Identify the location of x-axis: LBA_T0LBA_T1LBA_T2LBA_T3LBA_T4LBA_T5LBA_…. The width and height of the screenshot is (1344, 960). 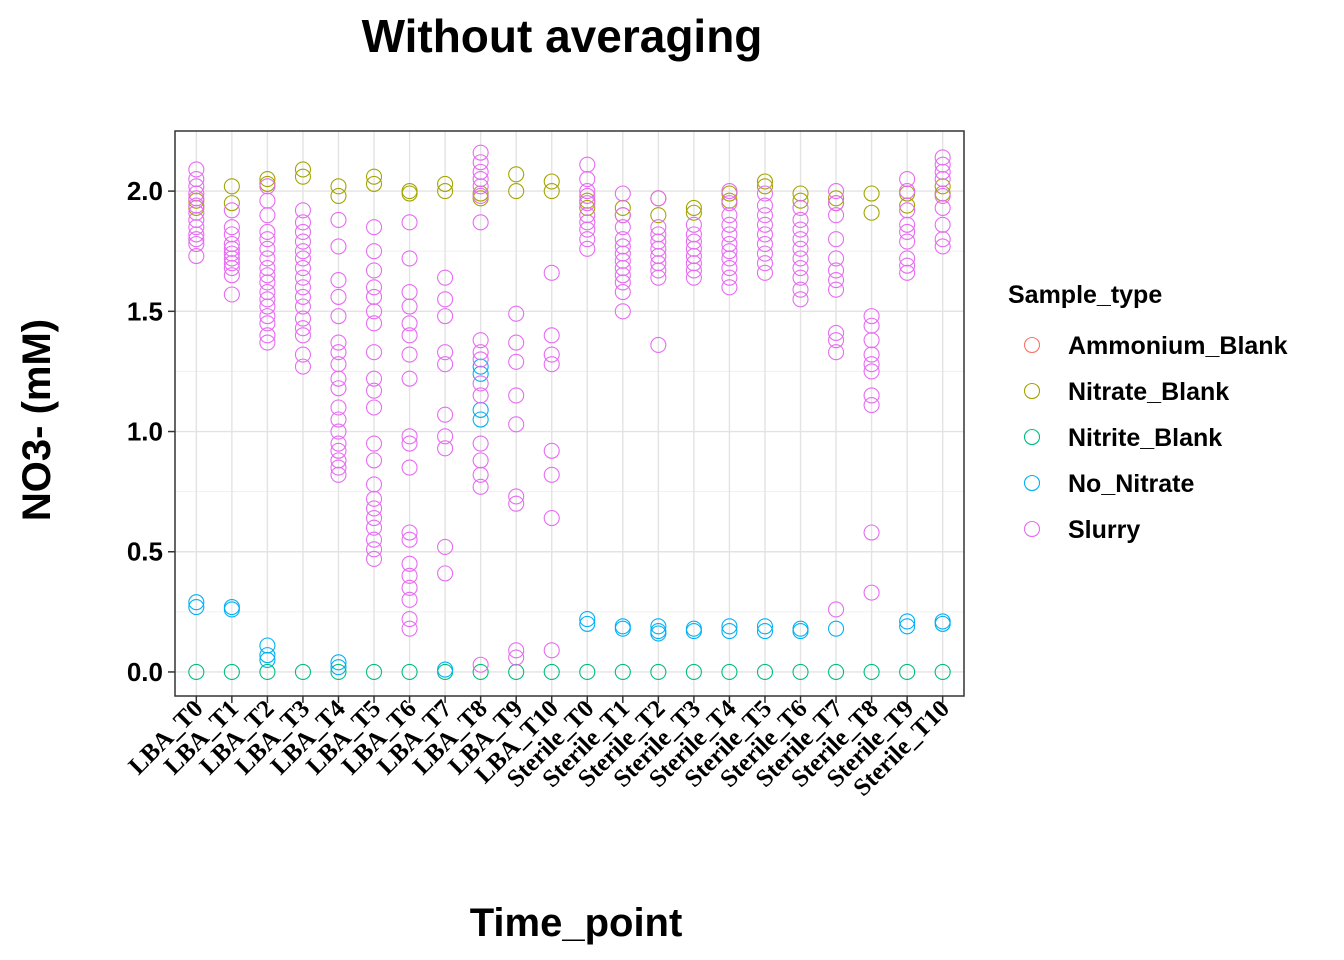
(539, 748).